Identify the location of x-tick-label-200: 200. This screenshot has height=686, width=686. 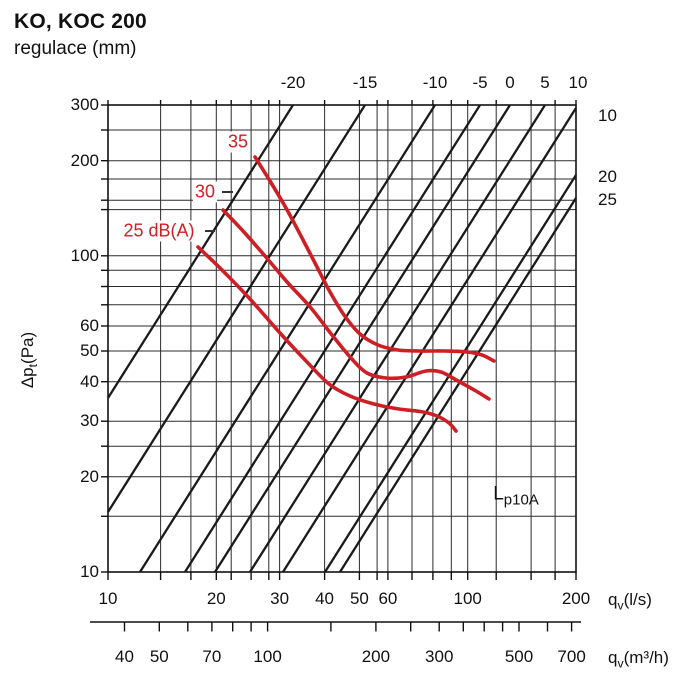
(576, 598).